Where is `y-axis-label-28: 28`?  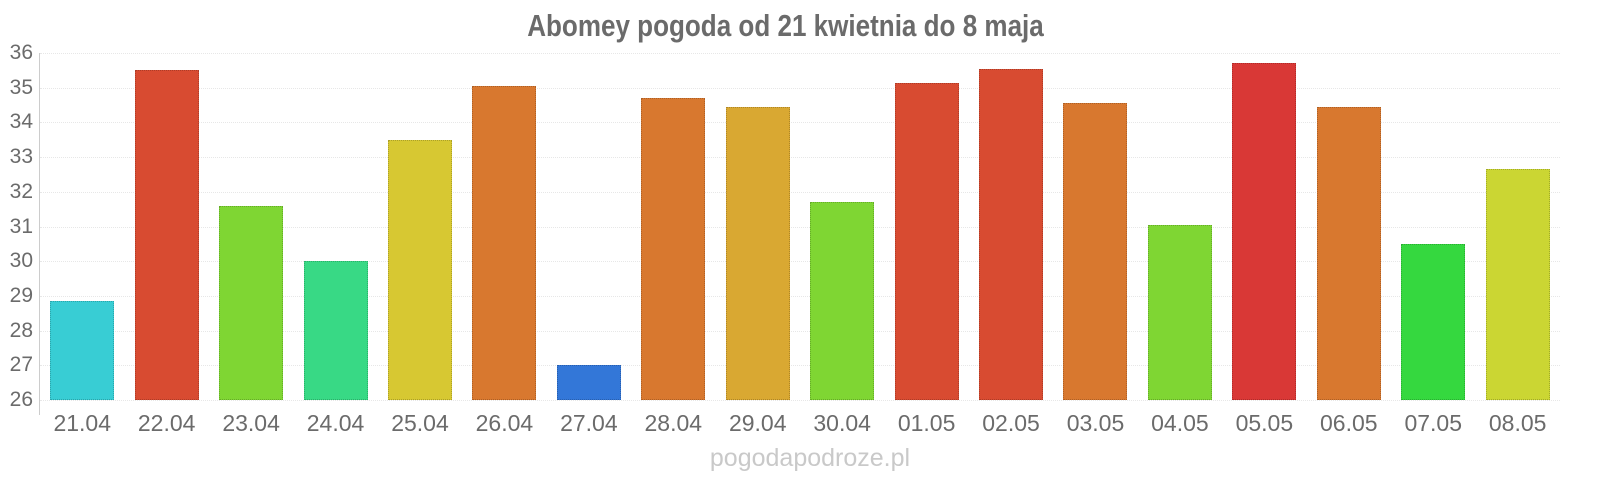
y-axis-label-28: 28 is located at coordinates (21, 330).